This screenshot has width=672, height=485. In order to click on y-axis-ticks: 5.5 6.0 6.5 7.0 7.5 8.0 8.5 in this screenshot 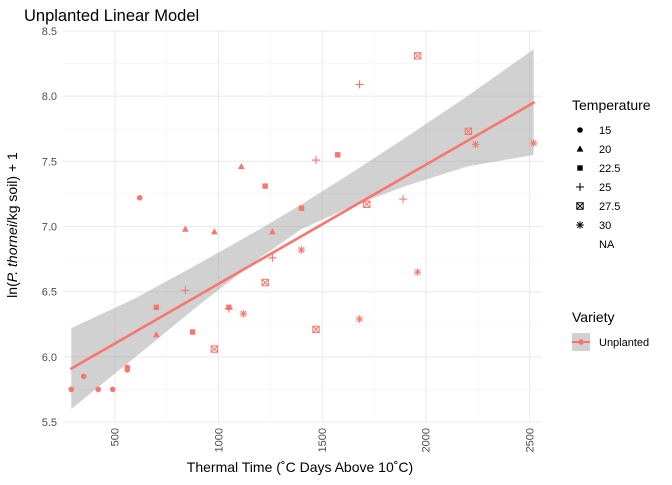, I will do `click(49, 227)`.